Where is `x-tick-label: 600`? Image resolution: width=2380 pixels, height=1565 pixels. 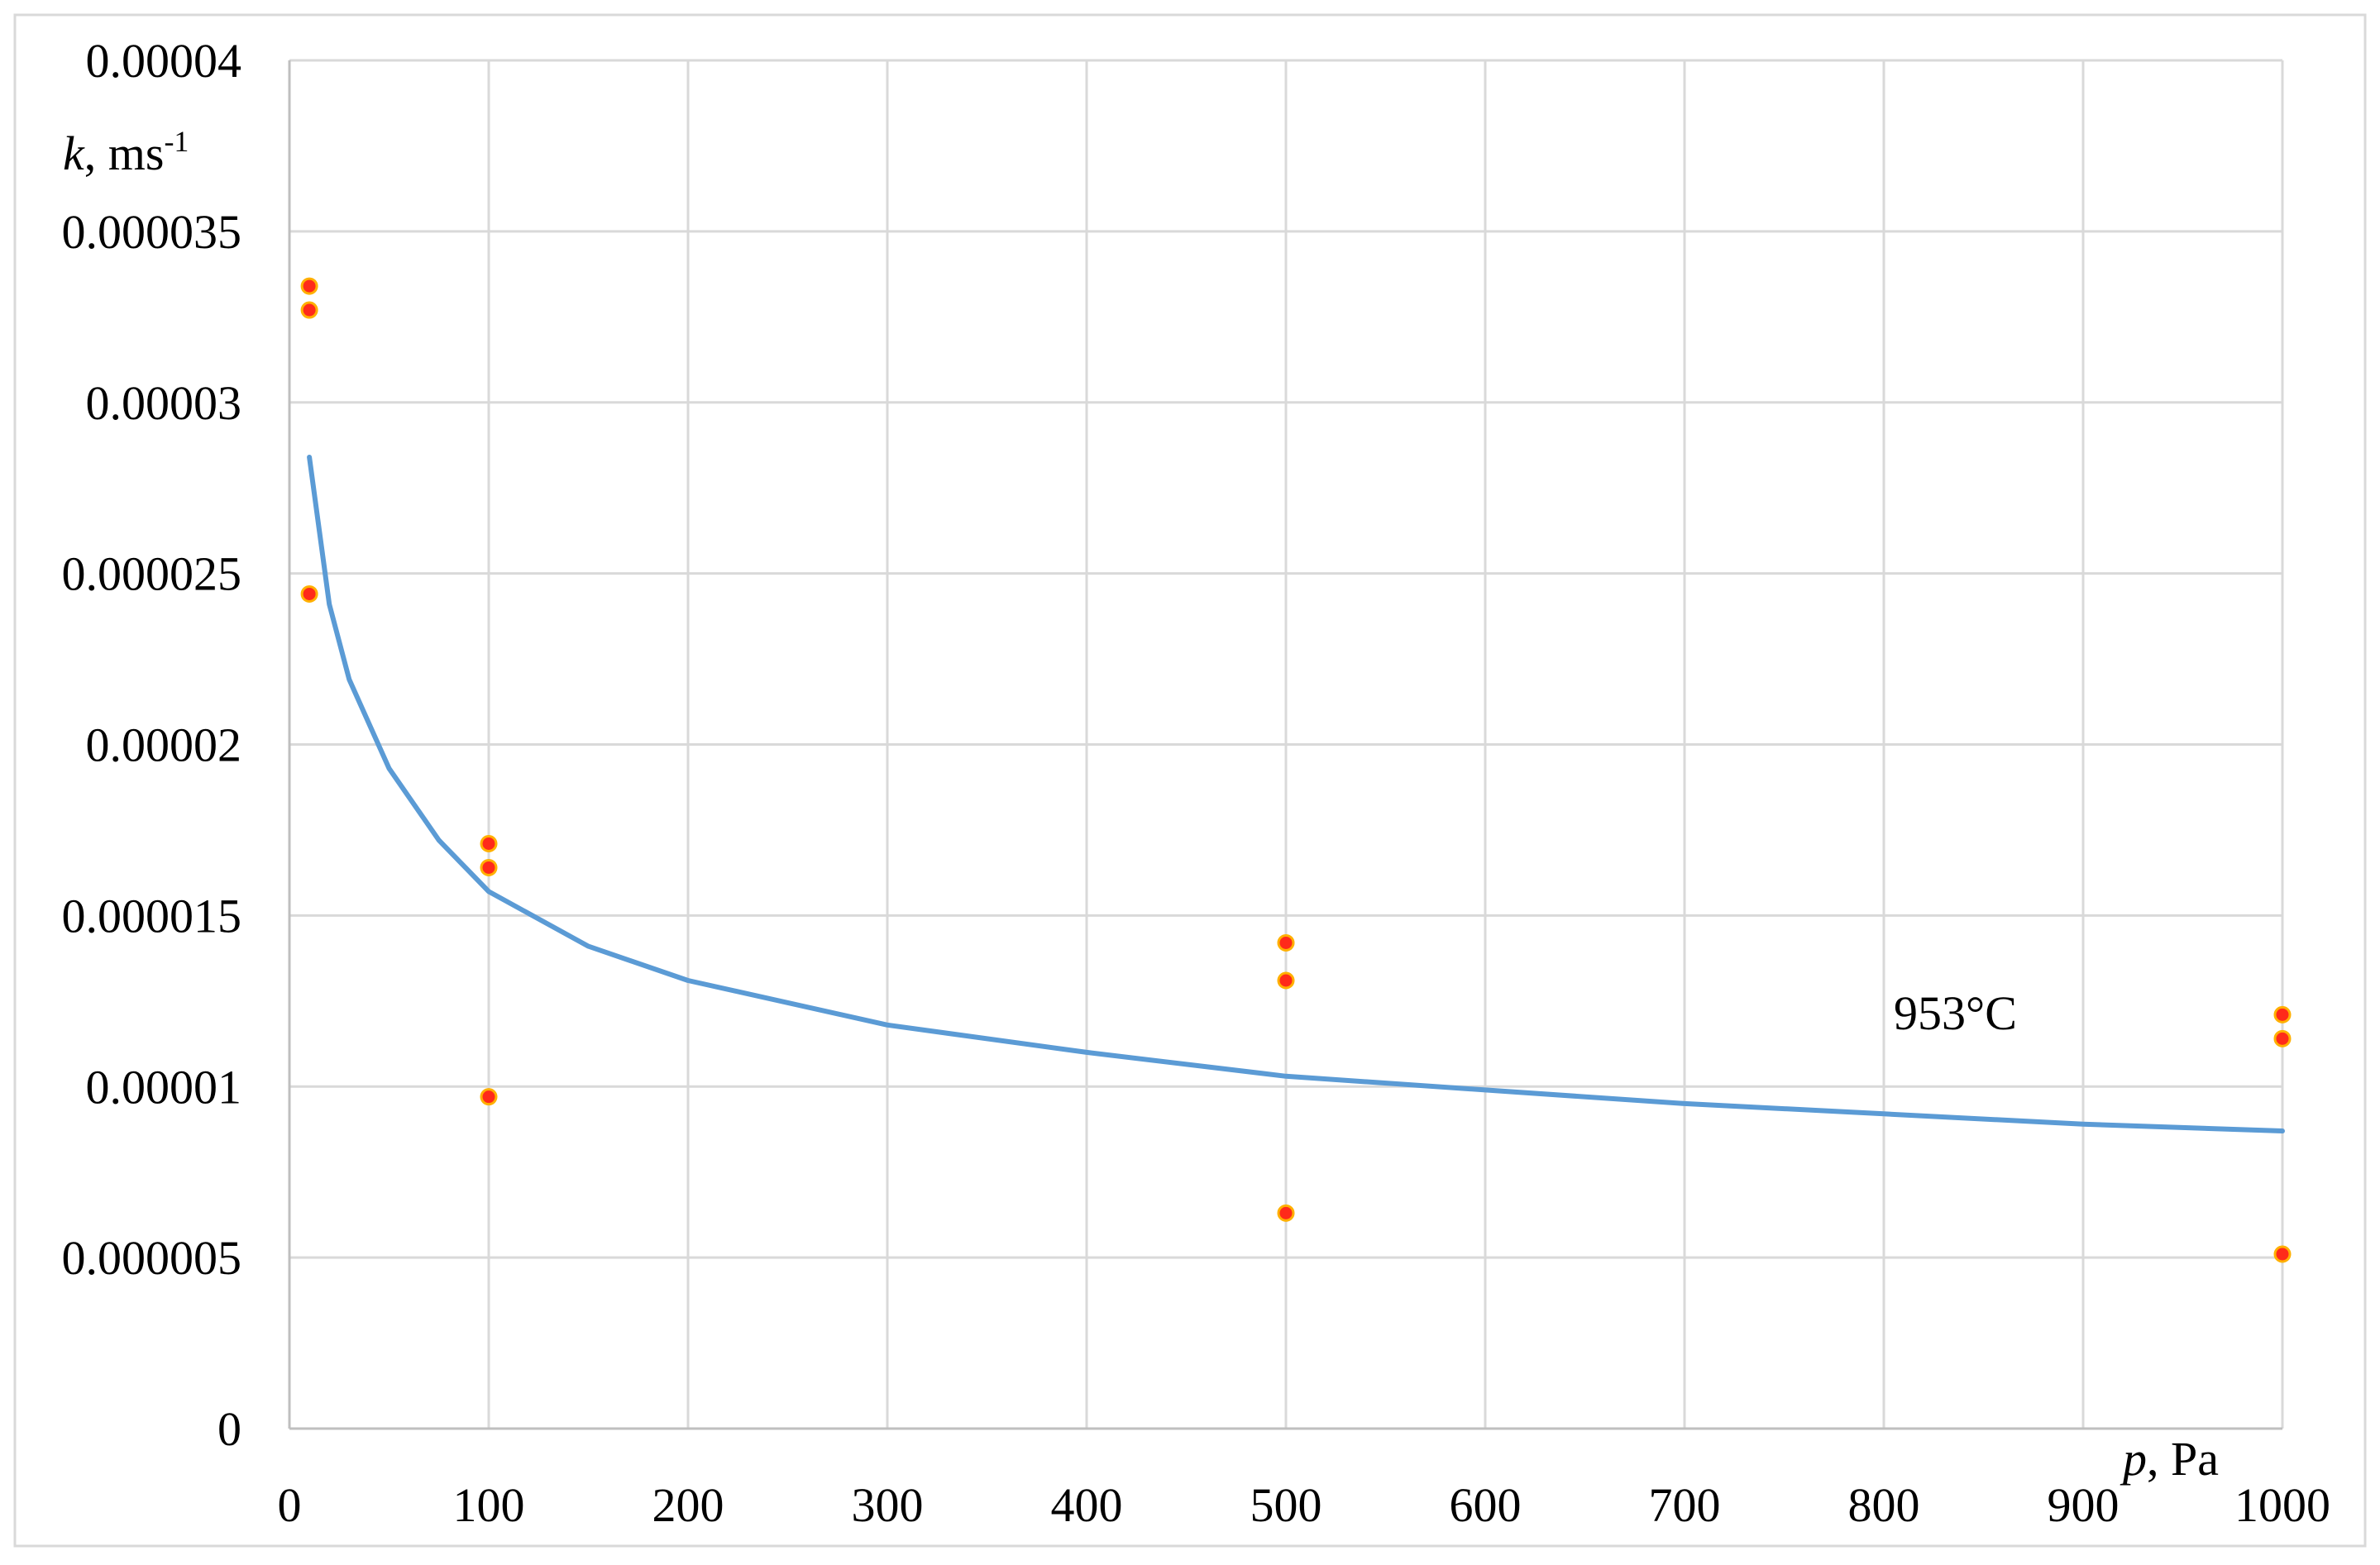
x-tick-label: 600 is located at coordinates (1486, 1505).